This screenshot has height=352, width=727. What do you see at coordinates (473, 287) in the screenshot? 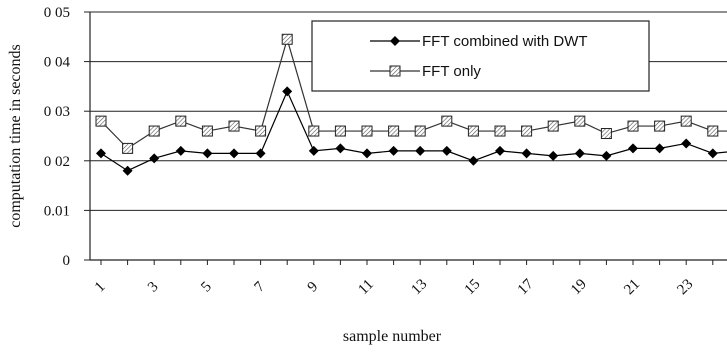
I see `x-tick-label: 15` at bounding box center [473, 287].